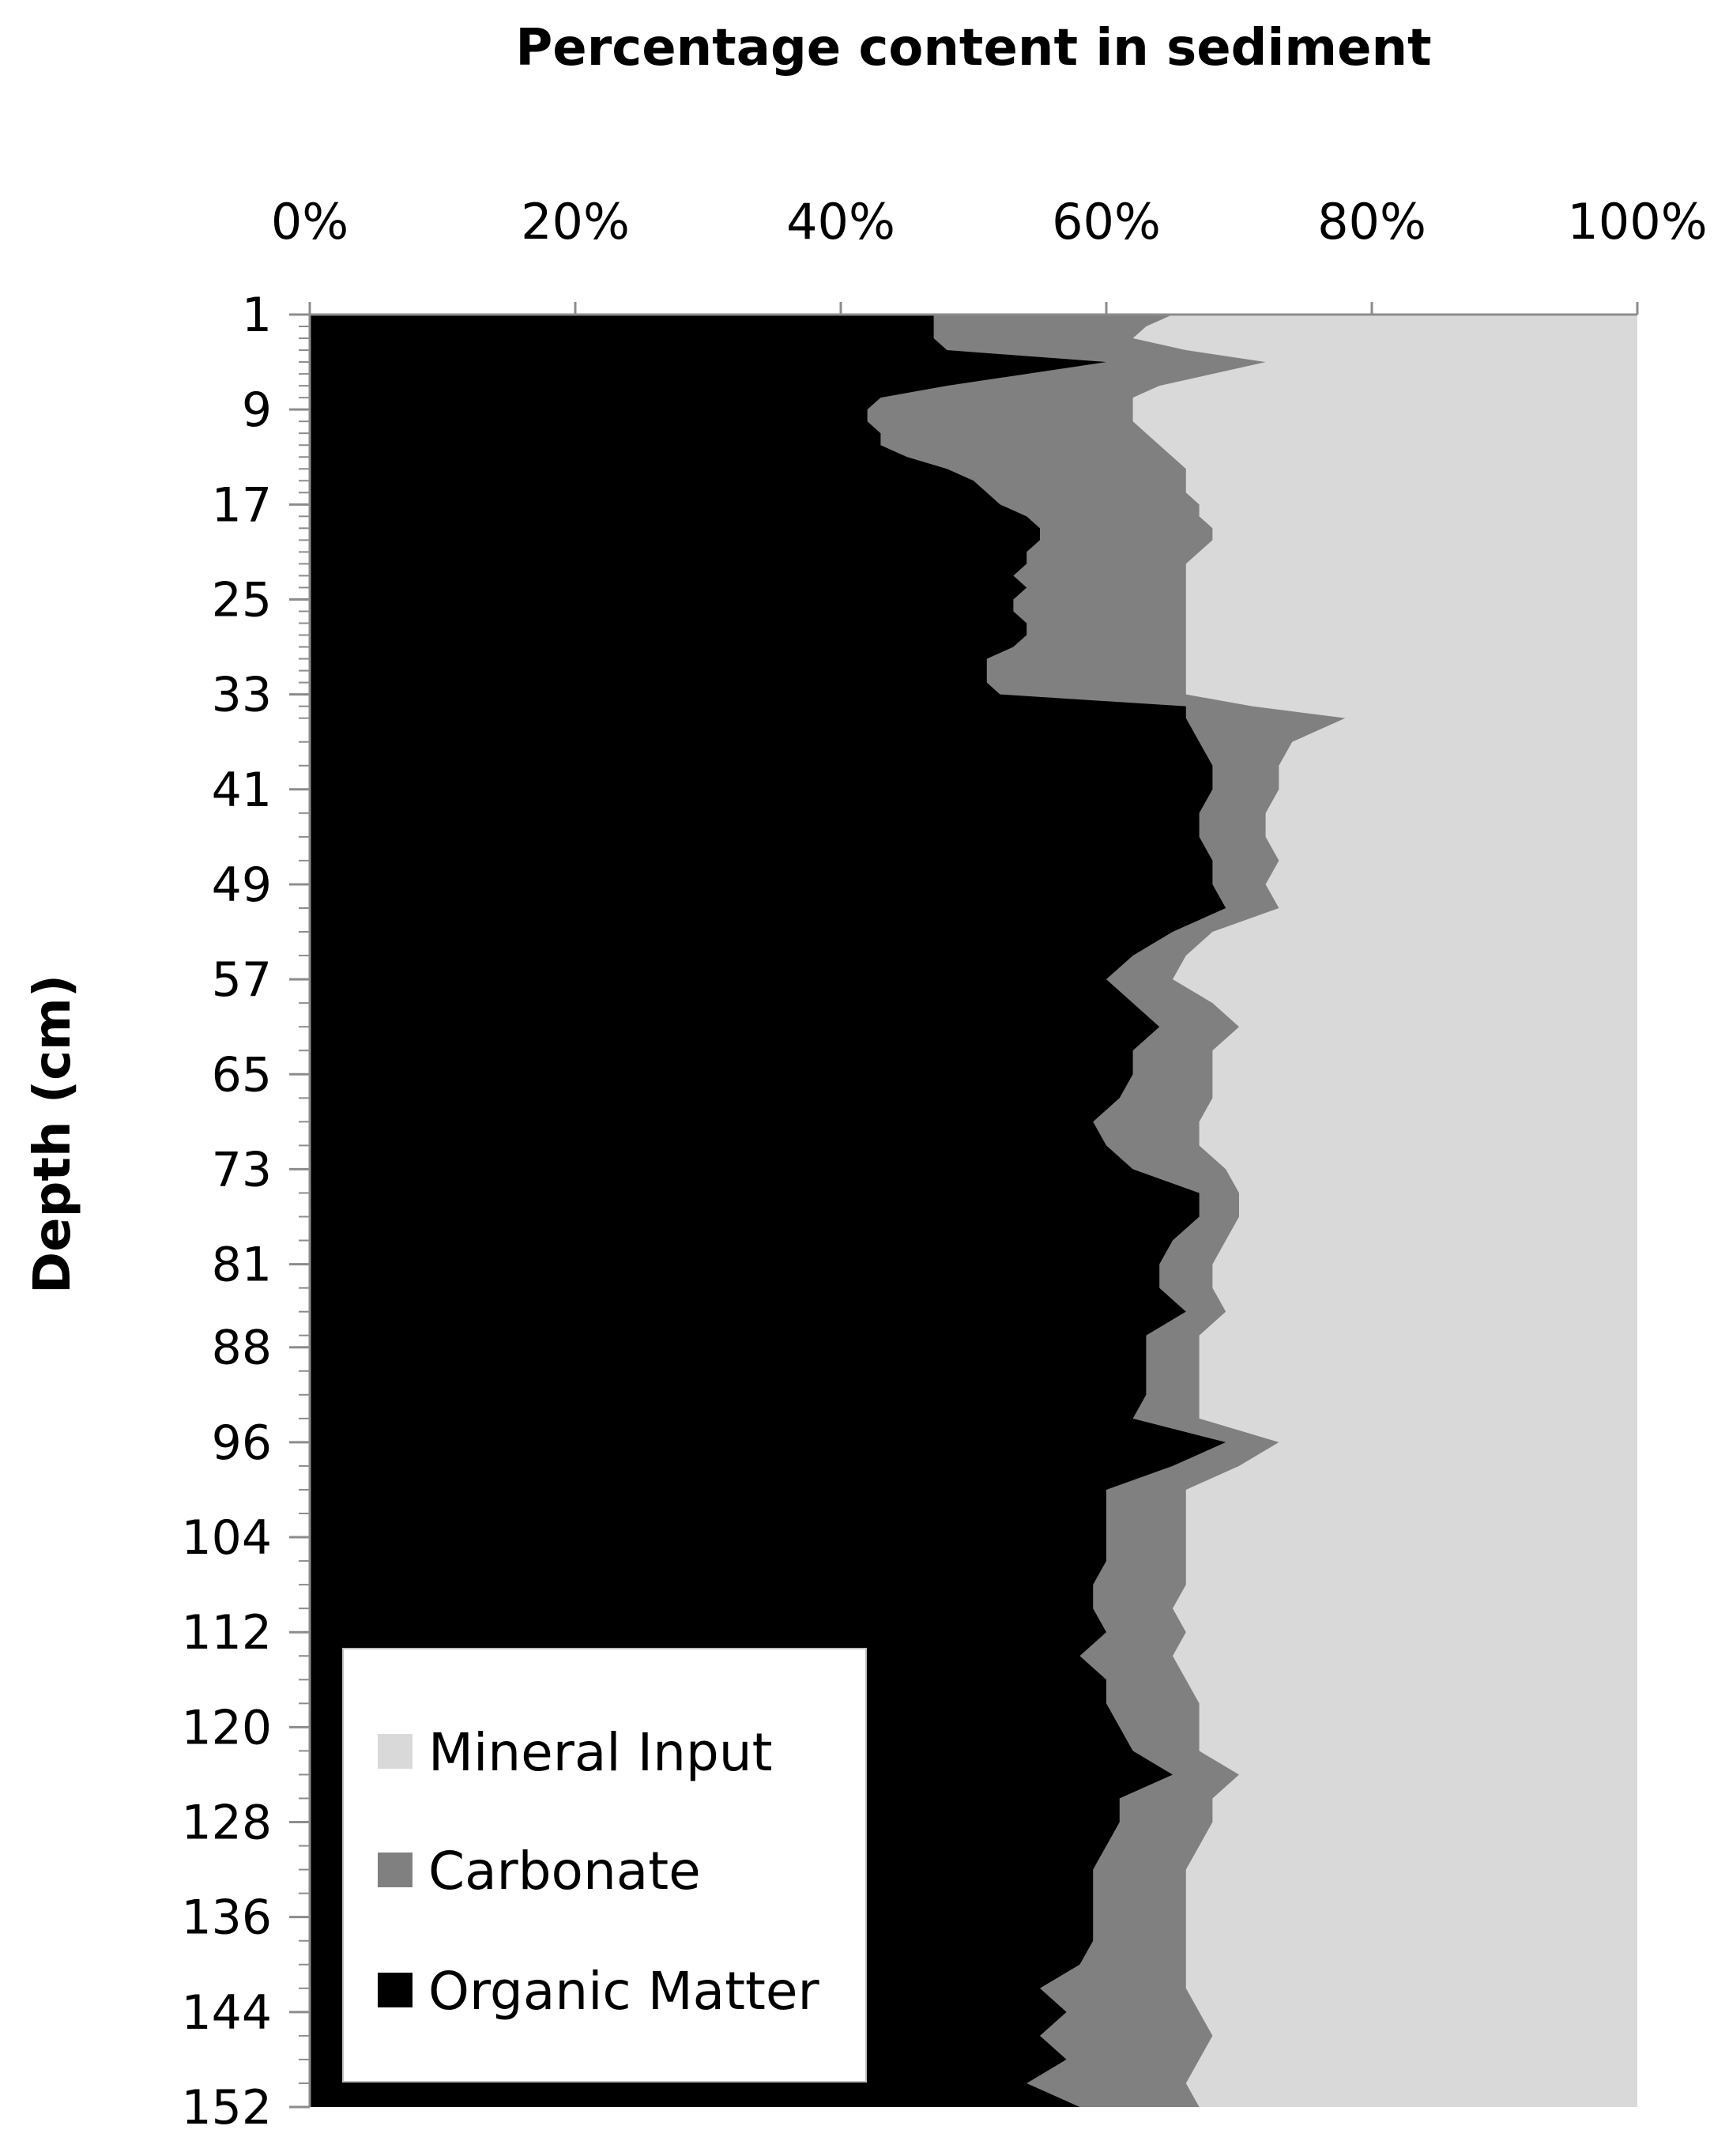 This screenshot has height=2156, width=1729. What do you see at coordinates (395, 1990) in the screenshot?
I see `legend-swatch-organic-matter` at bounding box center [395, 1990].